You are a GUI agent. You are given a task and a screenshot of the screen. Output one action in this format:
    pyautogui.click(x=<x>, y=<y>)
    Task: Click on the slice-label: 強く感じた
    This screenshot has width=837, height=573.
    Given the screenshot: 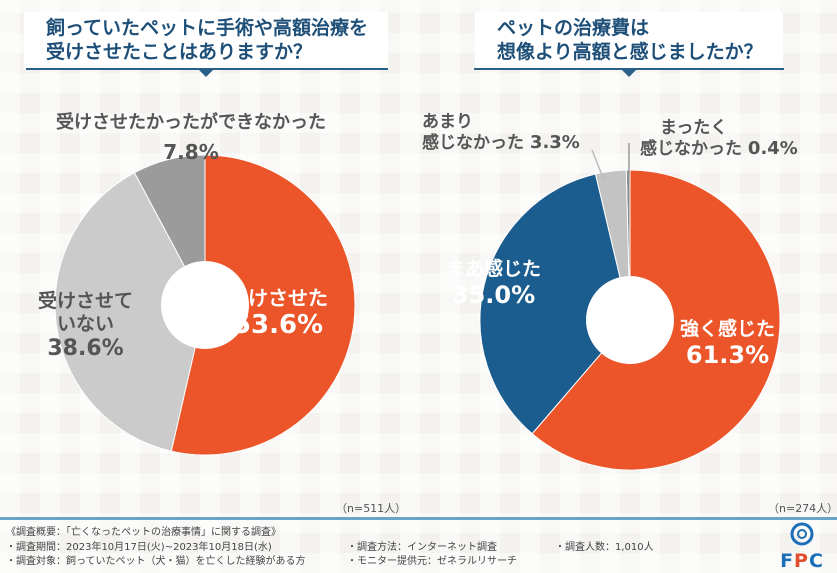 What is the action you would take?
    pyautogui.click(x=728, y=329)
    